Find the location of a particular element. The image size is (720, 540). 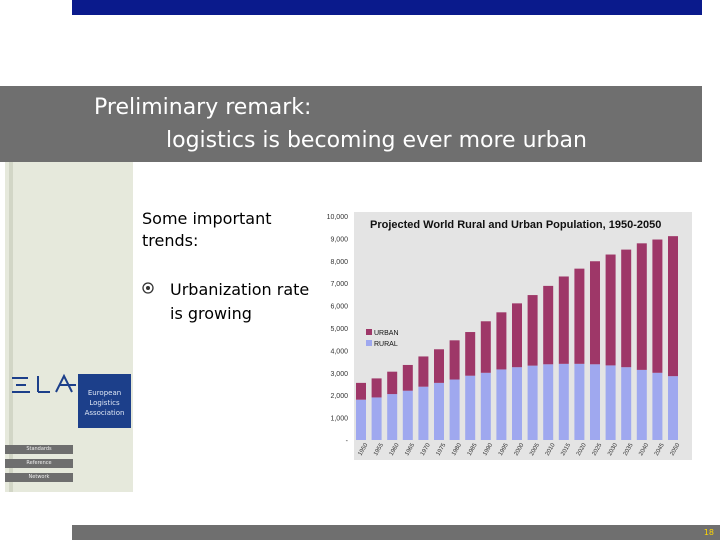

bar-urban-2050 is located at coordinates (673, 306).